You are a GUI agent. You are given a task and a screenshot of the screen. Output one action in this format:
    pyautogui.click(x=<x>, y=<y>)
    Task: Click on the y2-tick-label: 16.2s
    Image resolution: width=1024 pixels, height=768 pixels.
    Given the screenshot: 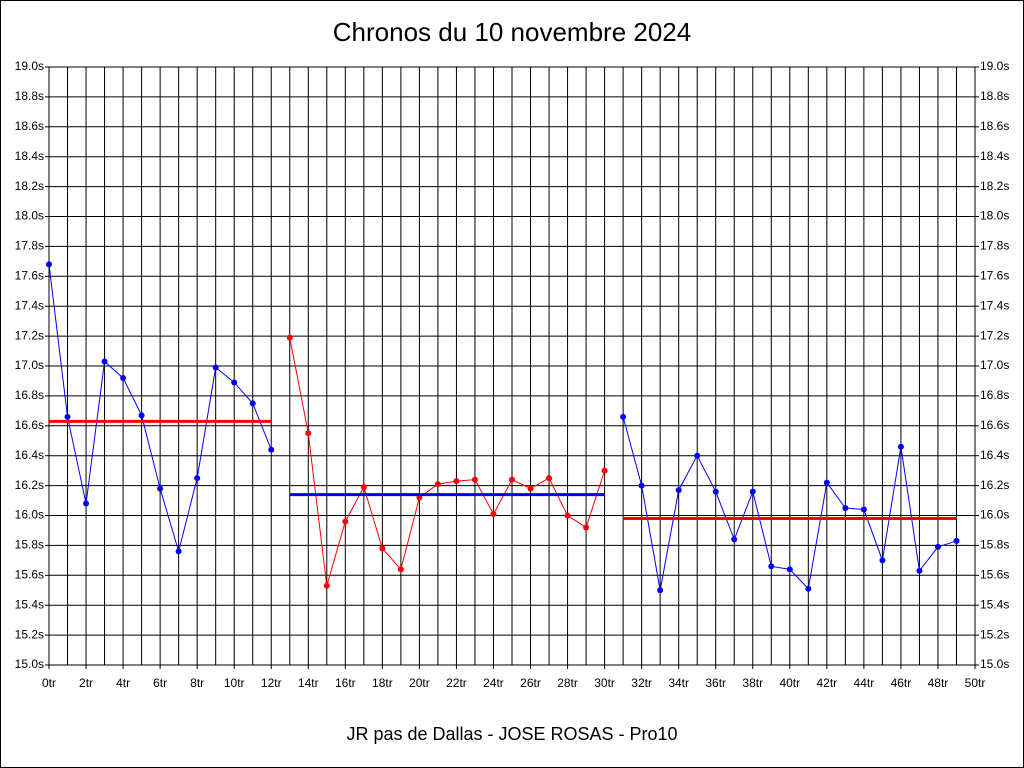 What is the action you would take?
    pyautogui.click(x=994, y=485)
    